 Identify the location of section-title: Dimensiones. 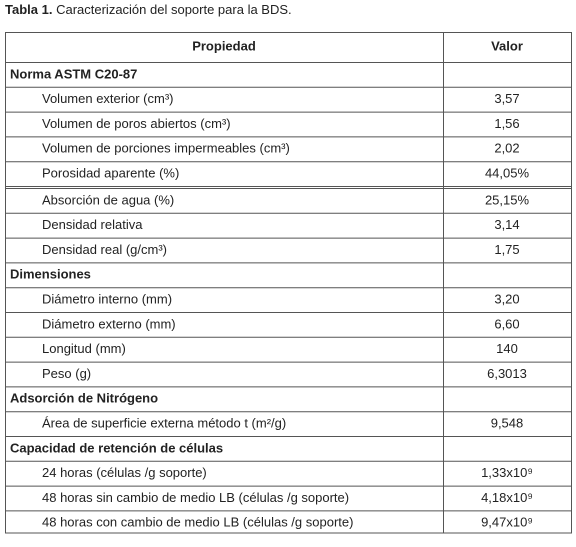
(50, 274).